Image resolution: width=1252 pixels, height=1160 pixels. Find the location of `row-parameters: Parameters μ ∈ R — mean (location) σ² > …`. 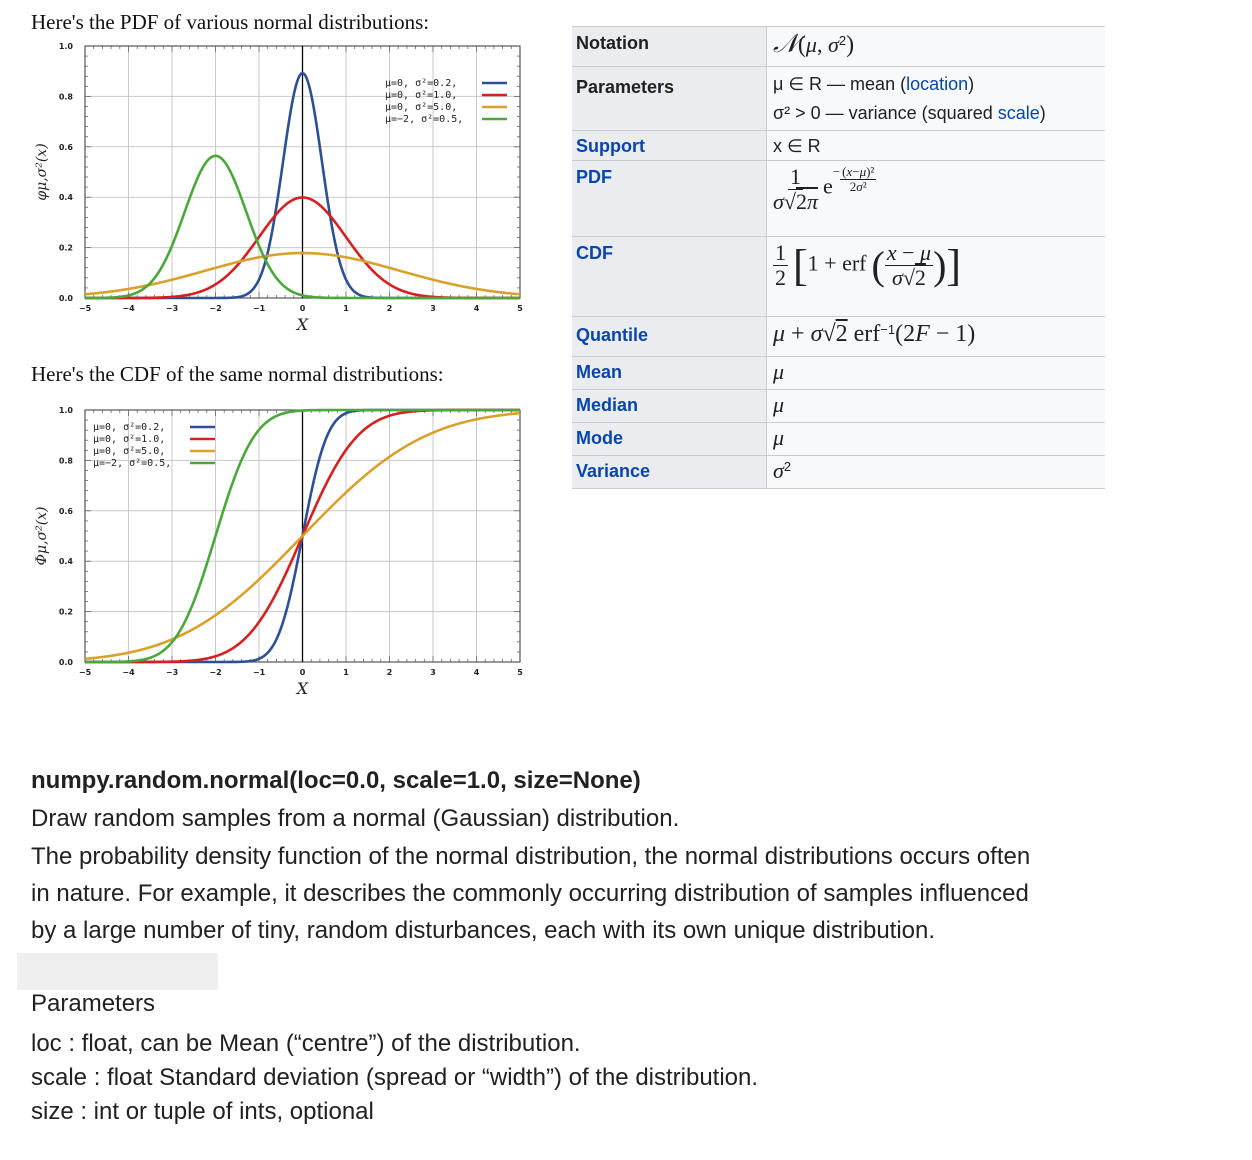

row-parameters: Parameters μ ∈ R — mean (location) σ² > … is located at coordinates (838, 98).